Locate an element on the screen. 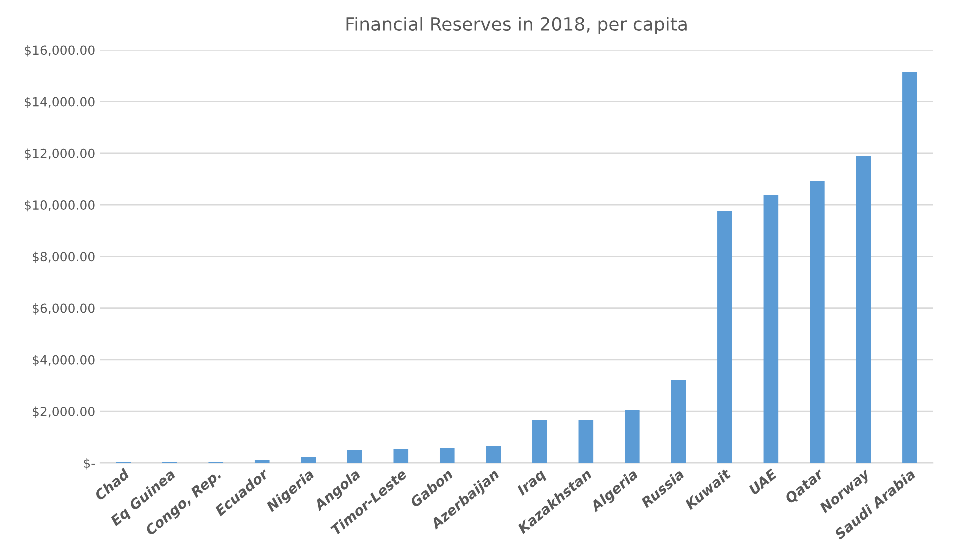 Image resolution: width=957 pixels, height=558 pixels. chart-title: Financial Reserves in 2018, per capita is located at coordinates (516, 26).